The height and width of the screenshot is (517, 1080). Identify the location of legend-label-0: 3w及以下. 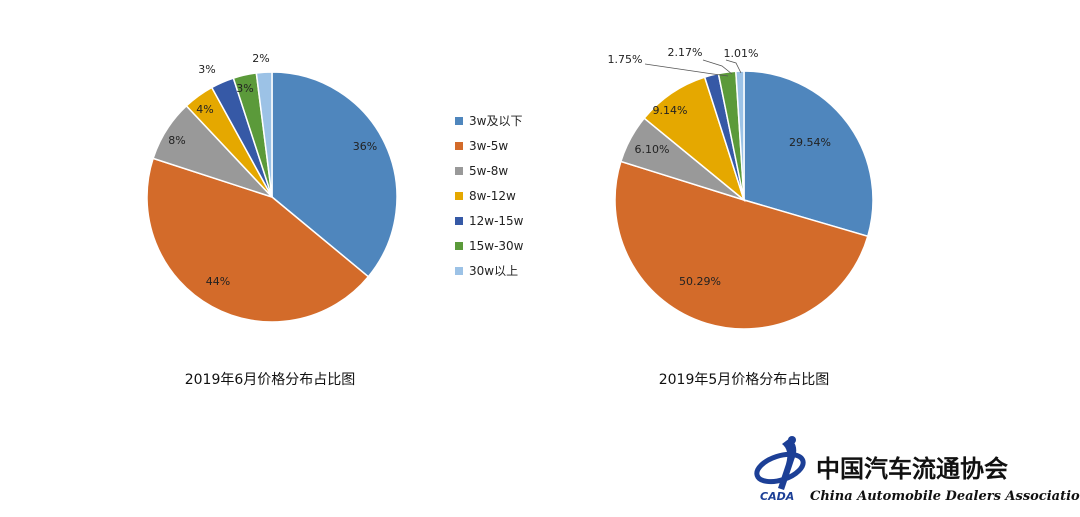
(495, 121).